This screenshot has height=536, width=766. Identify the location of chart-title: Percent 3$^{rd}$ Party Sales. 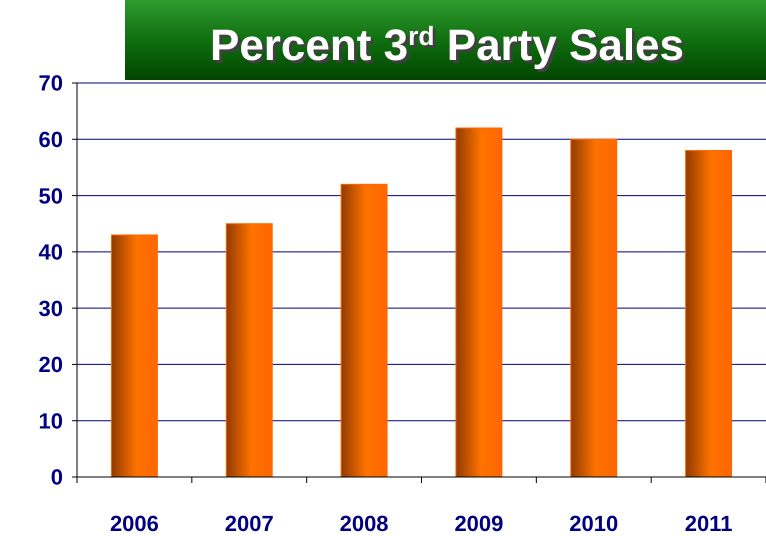
(450, 48).